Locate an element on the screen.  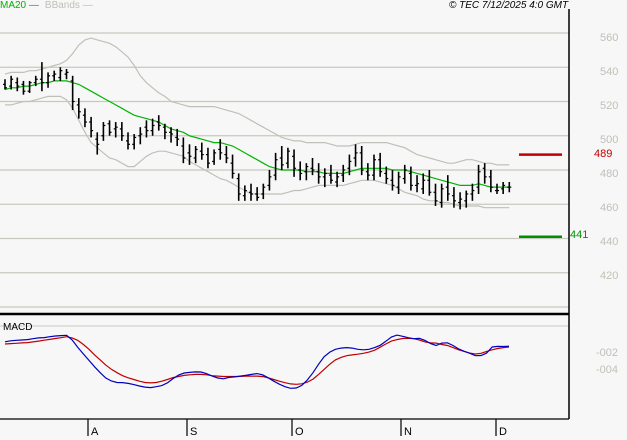
support-level-label: 441 is located at coordinates (579, 235).